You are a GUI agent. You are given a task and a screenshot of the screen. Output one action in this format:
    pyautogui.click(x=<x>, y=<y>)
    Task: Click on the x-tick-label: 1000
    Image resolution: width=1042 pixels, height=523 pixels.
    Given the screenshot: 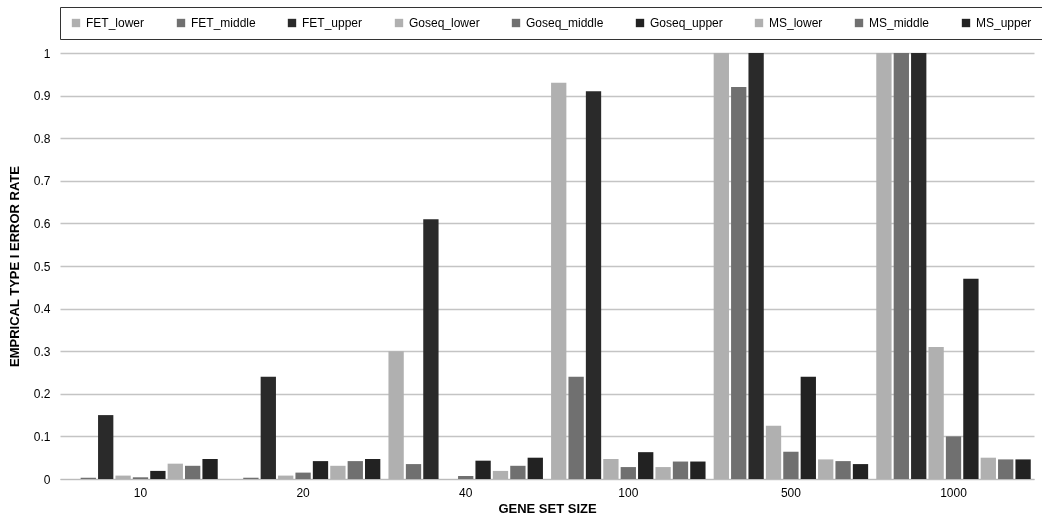 What is the action you would take?
    pyautogui.click(x=954, y=492)
    